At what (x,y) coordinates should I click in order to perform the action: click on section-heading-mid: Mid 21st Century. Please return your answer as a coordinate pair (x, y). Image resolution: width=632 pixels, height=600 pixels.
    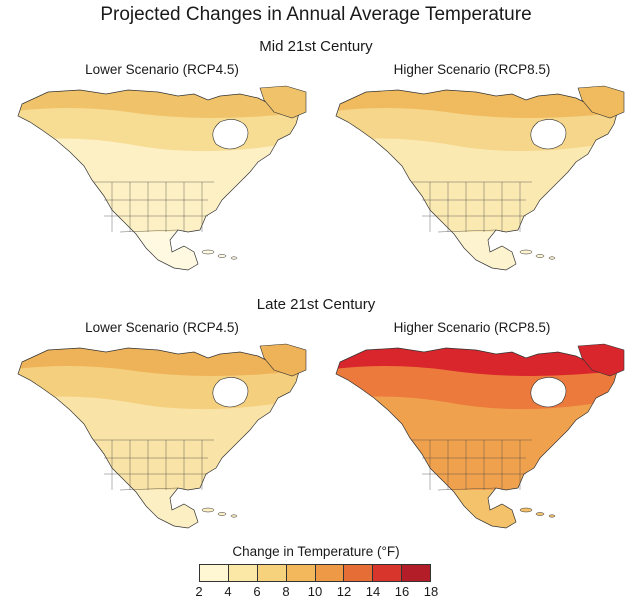
    Looking at the image, I should click on (316, 46).